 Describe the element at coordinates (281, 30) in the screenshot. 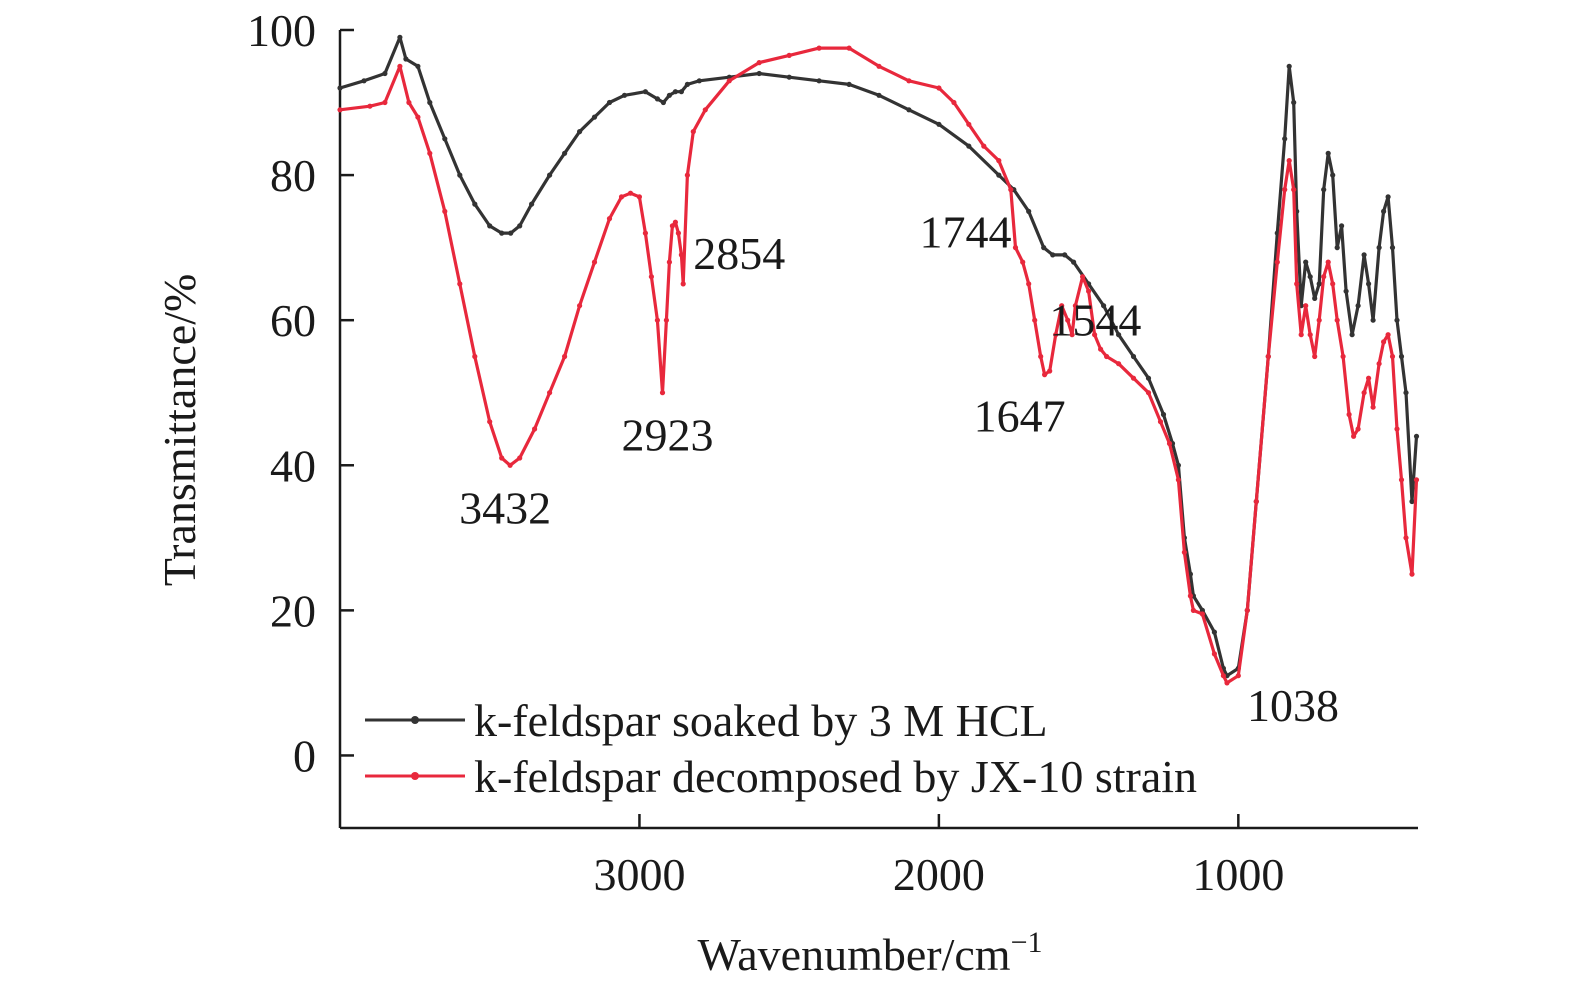

I see `y-tick-label: 100` at that location.